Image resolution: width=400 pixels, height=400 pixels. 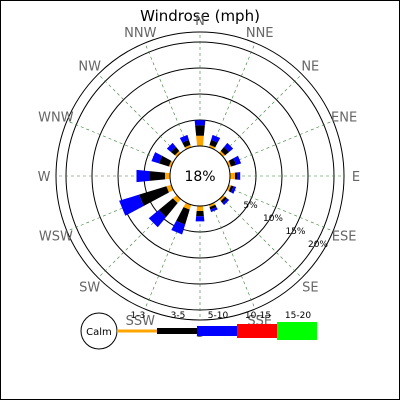 What do you see at coordinates (310, 287) in the screenshot?
I see `direction-label-se: SE` at bounding box center [310, 287].